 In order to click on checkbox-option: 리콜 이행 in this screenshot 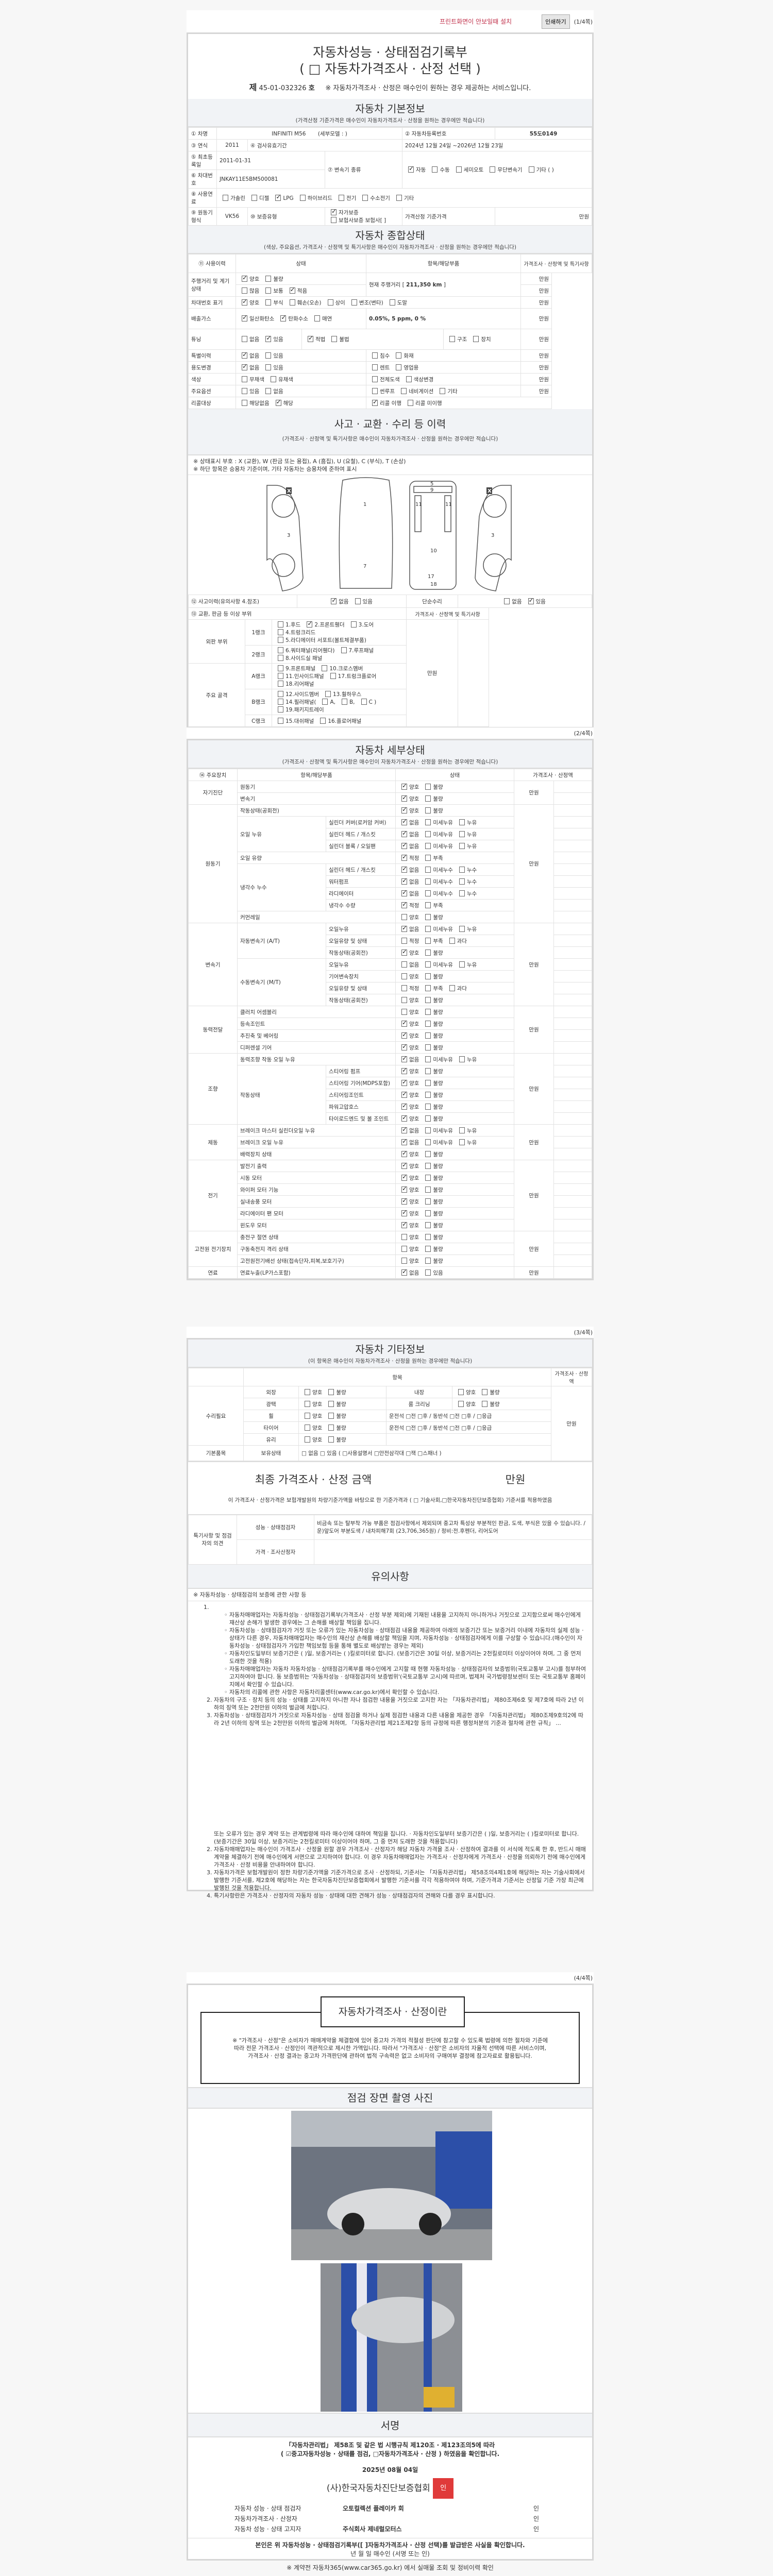, I will do `click(385, 402)`.